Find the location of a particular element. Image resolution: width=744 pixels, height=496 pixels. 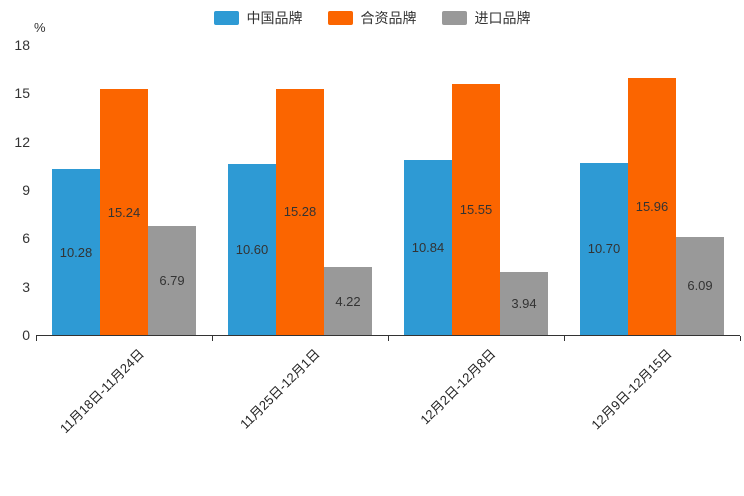

bar-value-label: 10.70 is located at coordinates (604, 249).